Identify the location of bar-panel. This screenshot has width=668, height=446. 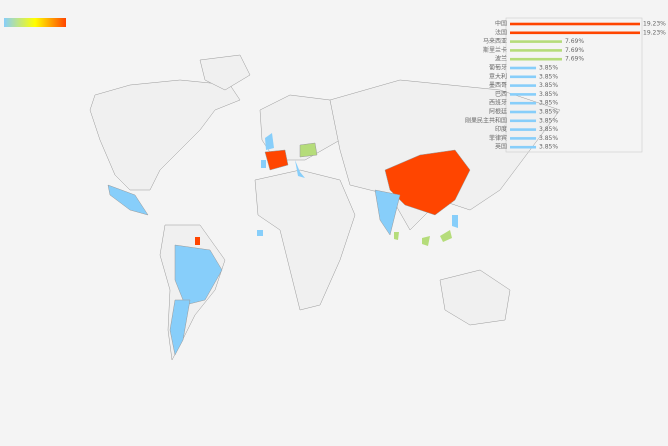
(574, 85).